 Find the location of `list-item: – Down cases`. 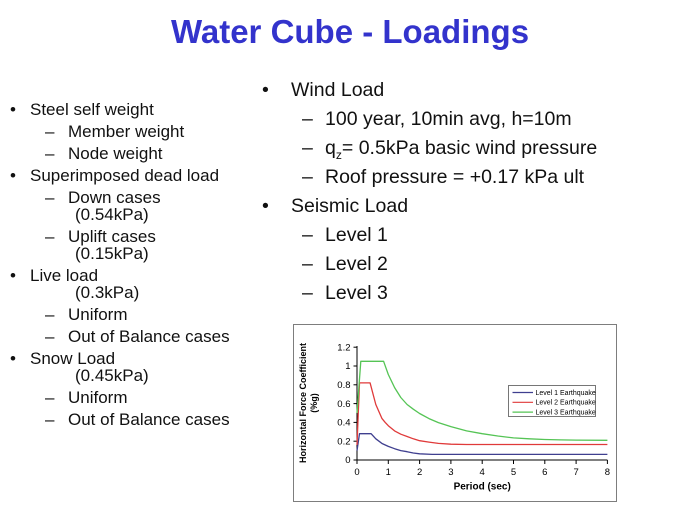

list-item: – Down cases is located at coordinates (134, 197).